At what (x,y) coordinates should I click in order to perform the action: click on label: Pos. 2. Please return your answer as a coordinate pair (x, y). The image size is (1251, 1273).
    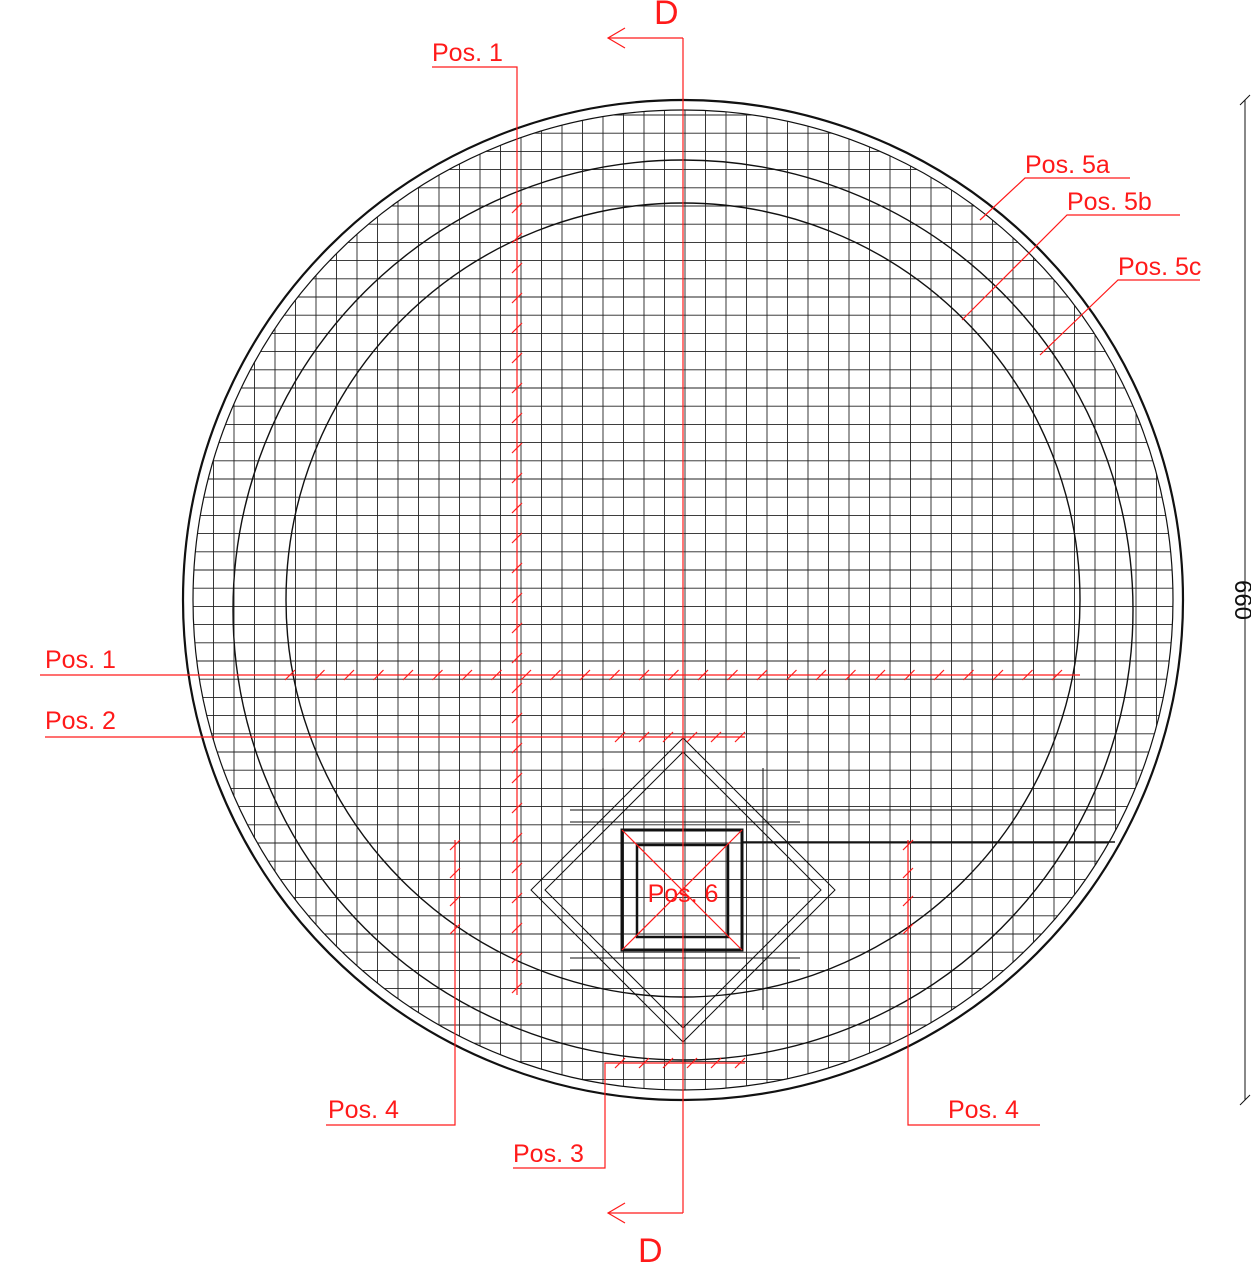
    Looking at the image, I should click on (80, 721).